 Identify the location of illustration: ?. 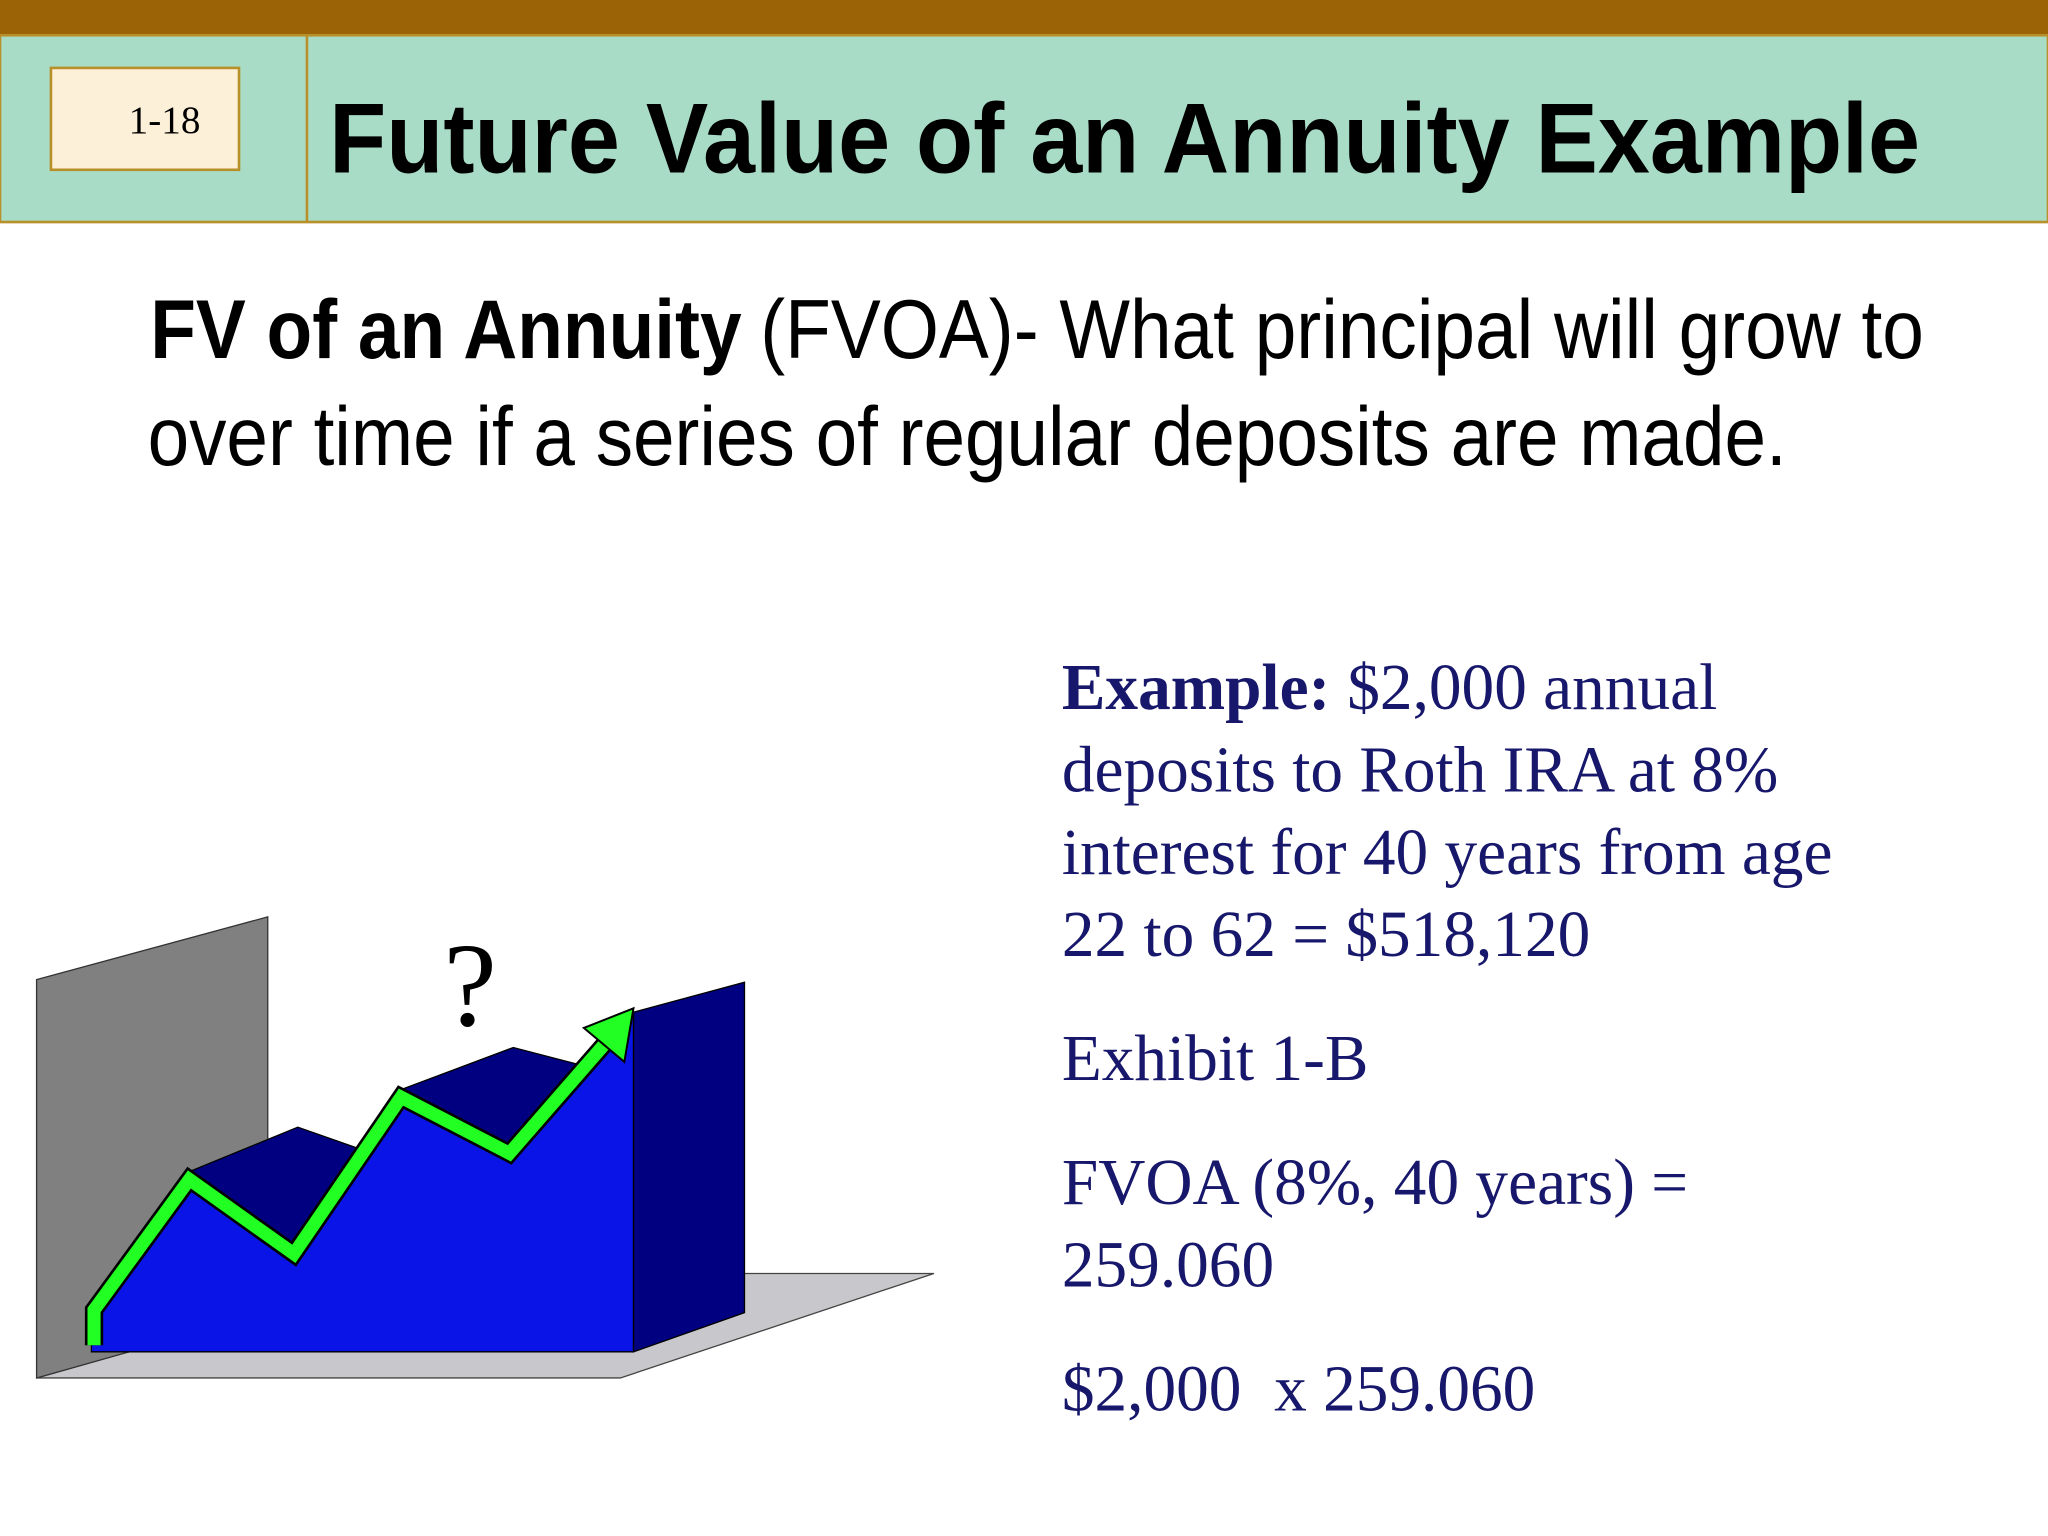
(485, 1147).